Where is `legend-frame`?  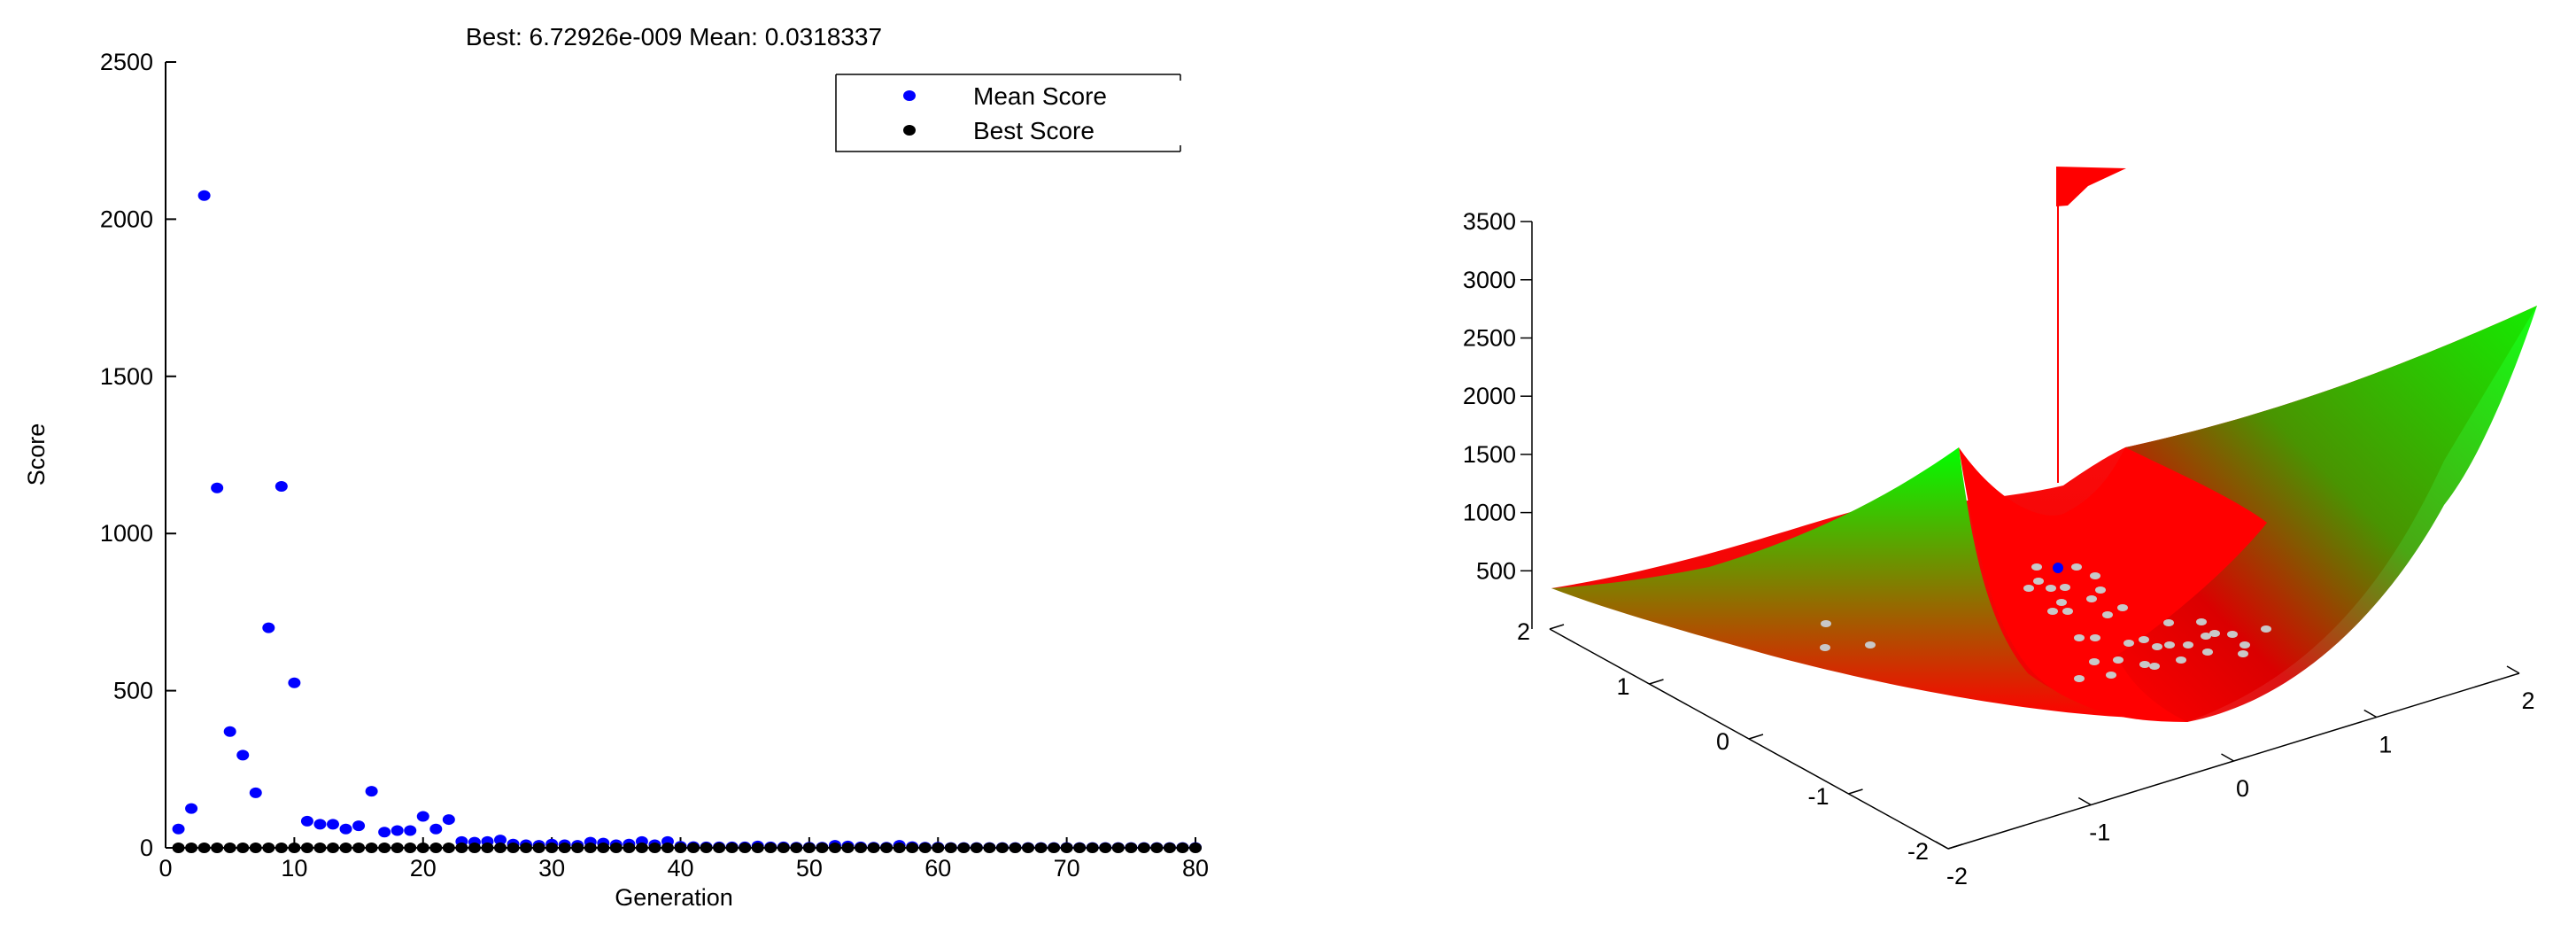 legend-frame is located at coordinates (1008, 113).